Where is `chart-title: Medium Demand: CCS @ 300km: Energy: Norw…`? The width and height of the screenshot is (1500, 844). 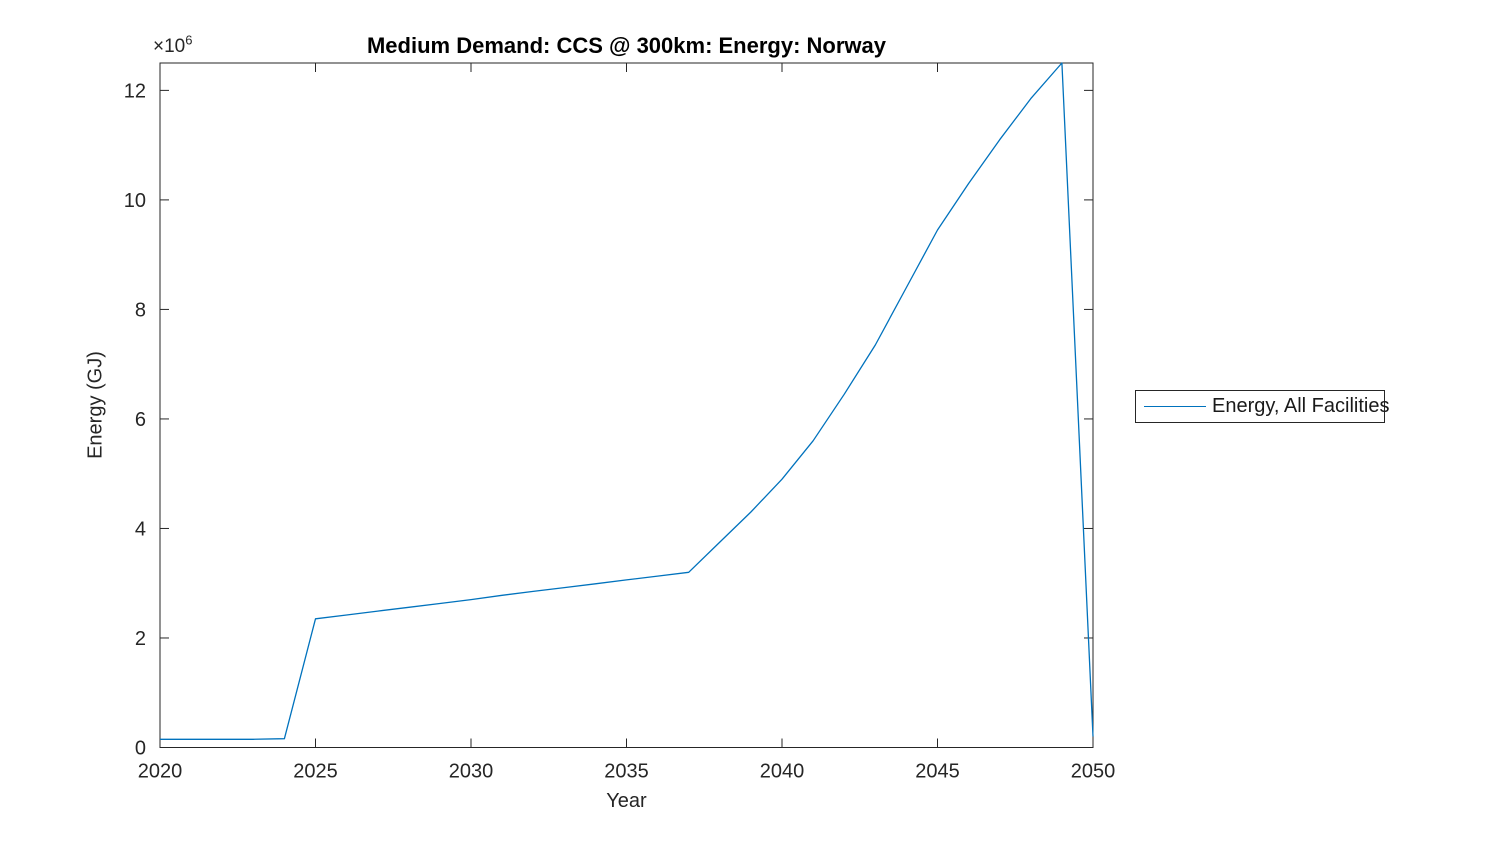
chart-title: Medium Demand: CCS @ 300km: Energy: Norw… is located at coordinates (626, 45).